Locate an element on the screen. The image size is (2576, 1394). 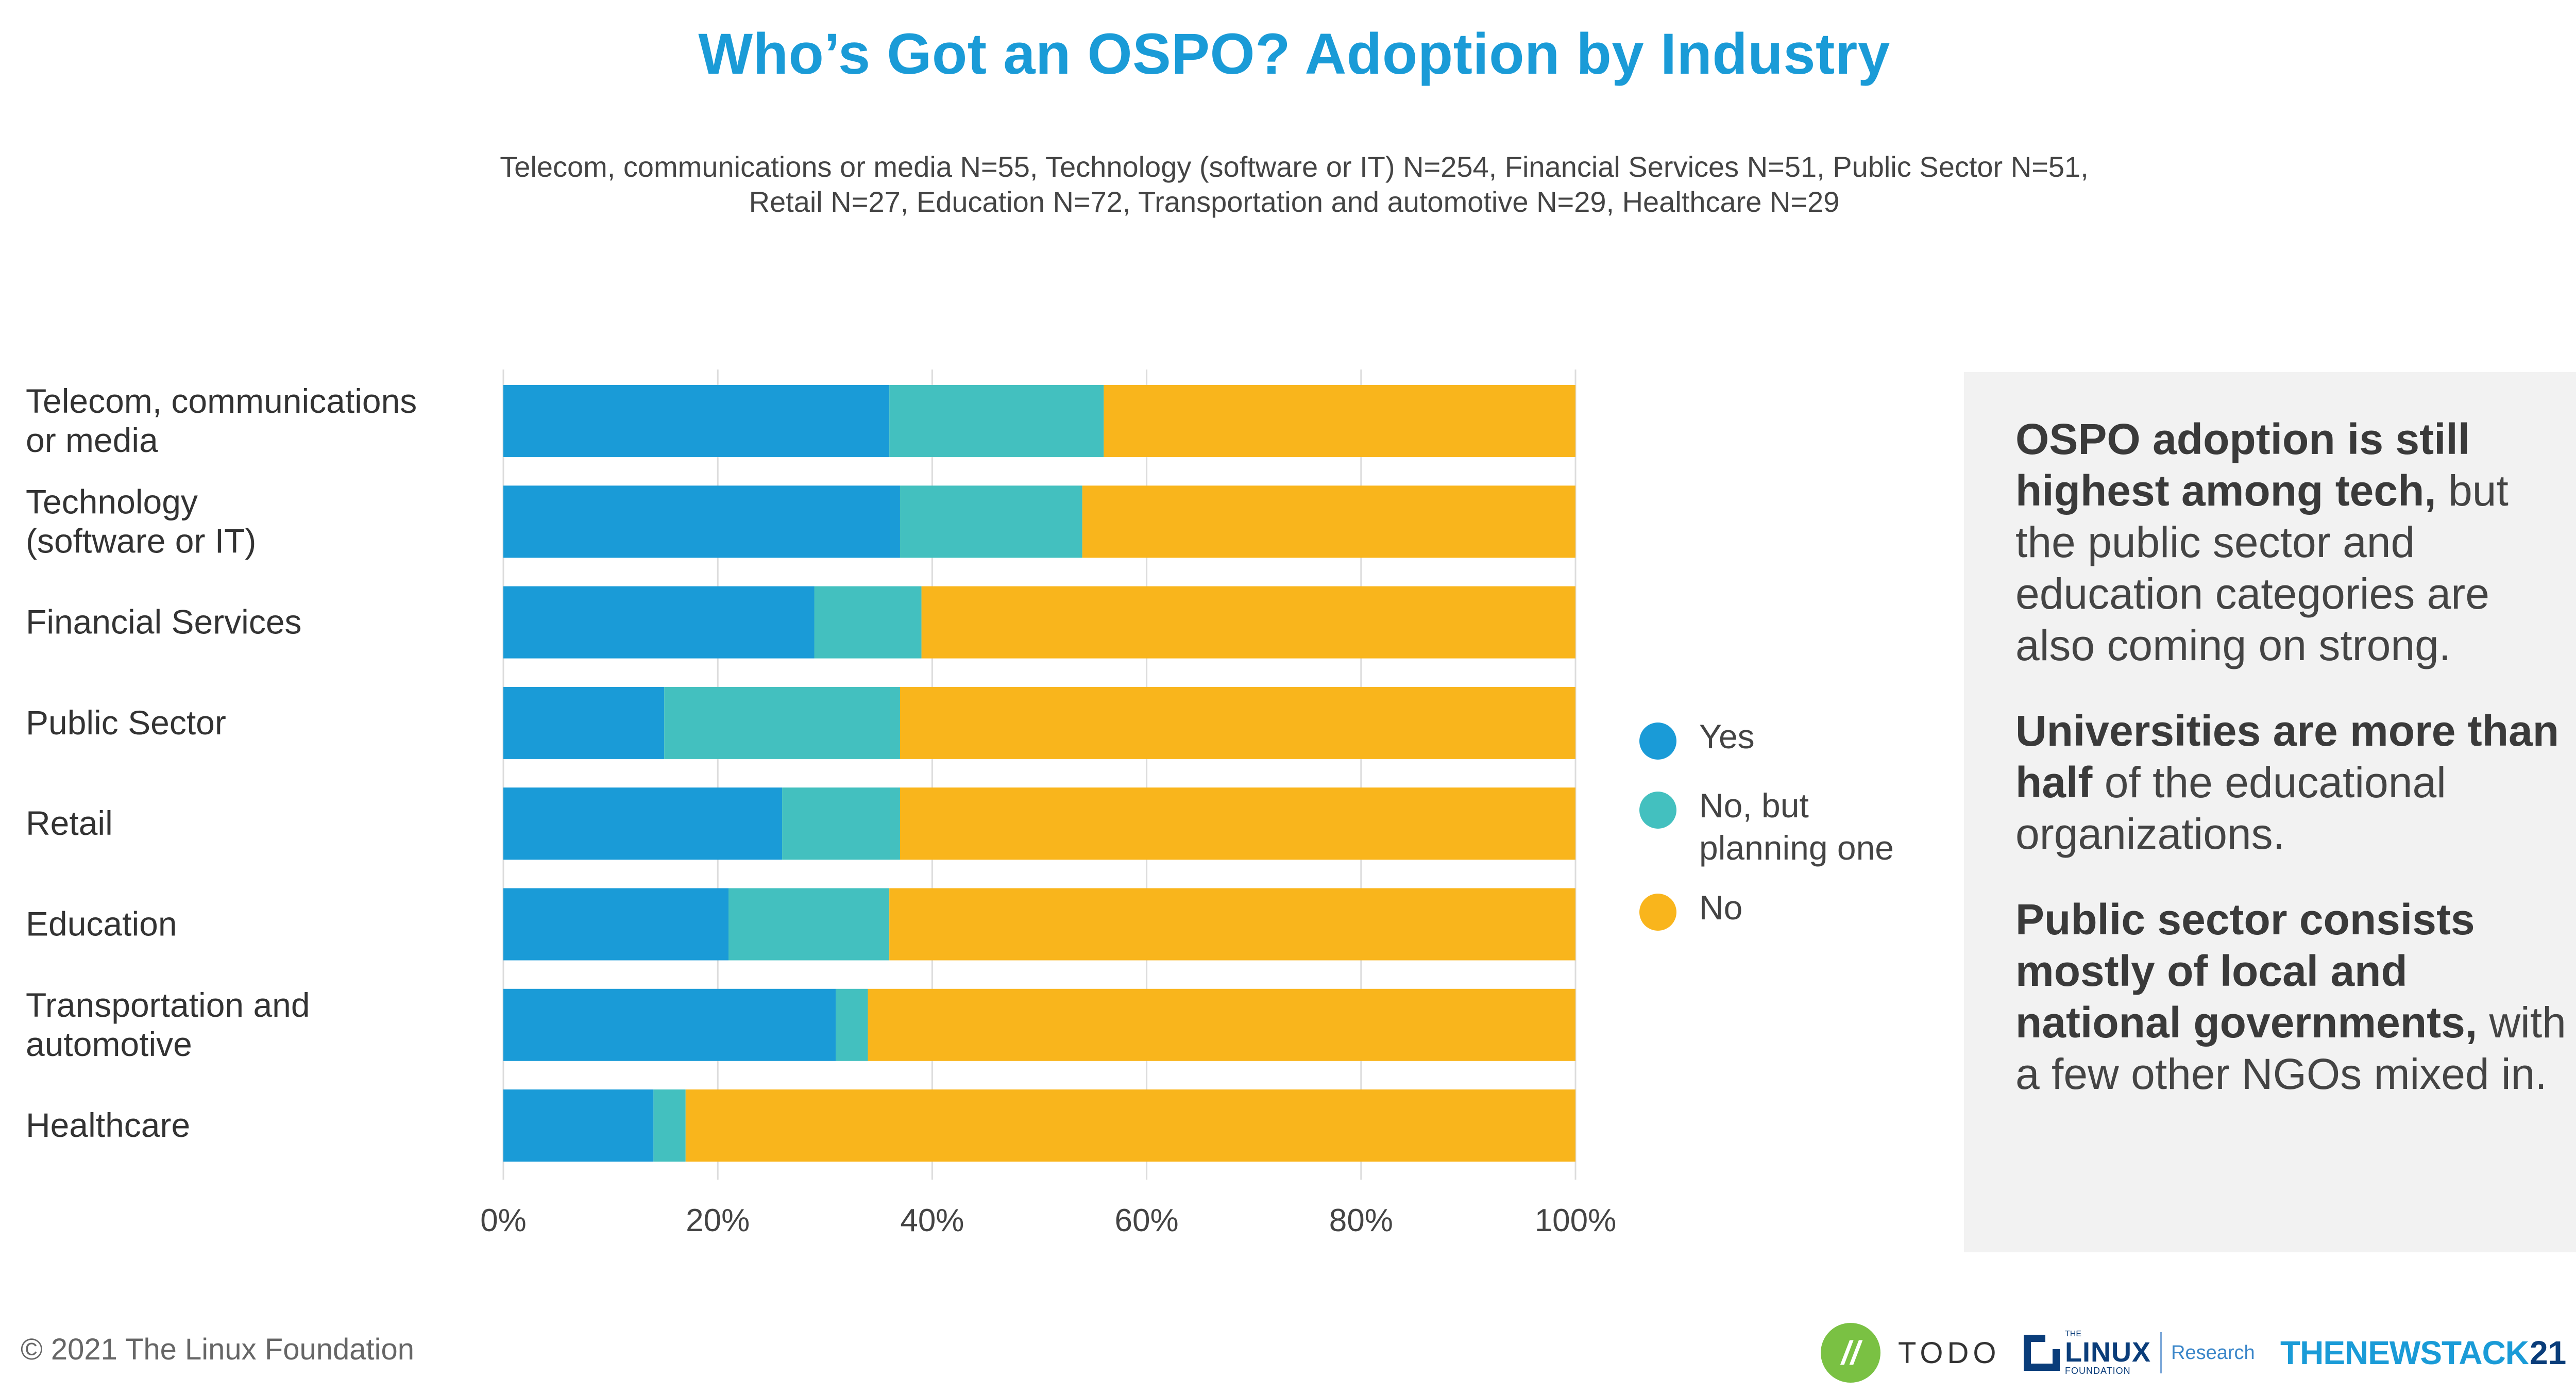
category-label: Transportation and is located at coordinates (168, 1005).